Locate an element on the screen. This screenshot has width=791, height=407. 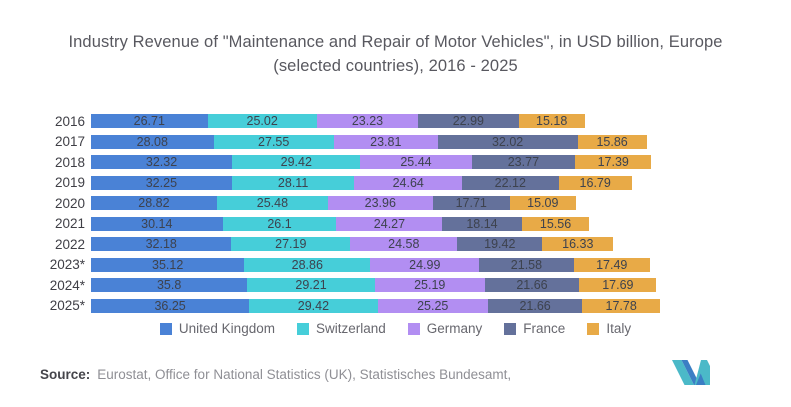
bar-segment-united-kingdom: 35.12 is located at coordinates (168, 264).